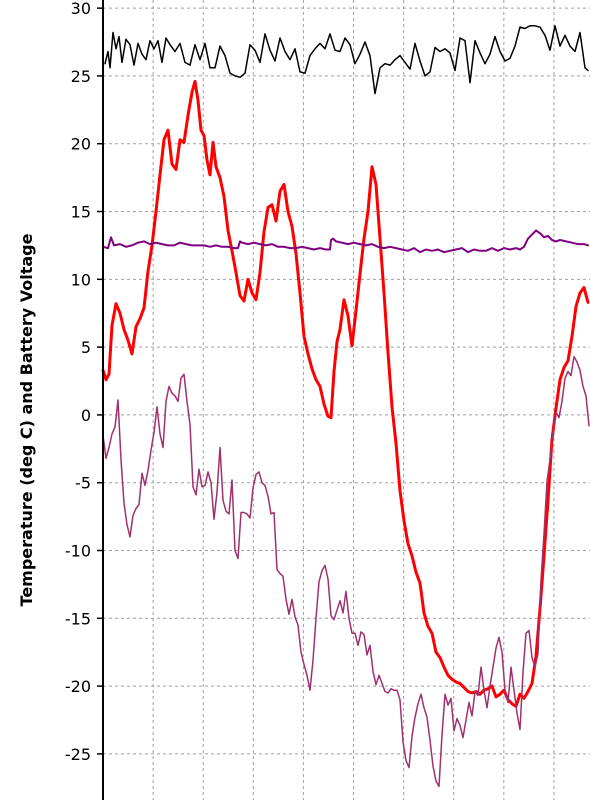 The image size is (590, 800). I want to click on y-tick-label: 5, so click(86, 347).